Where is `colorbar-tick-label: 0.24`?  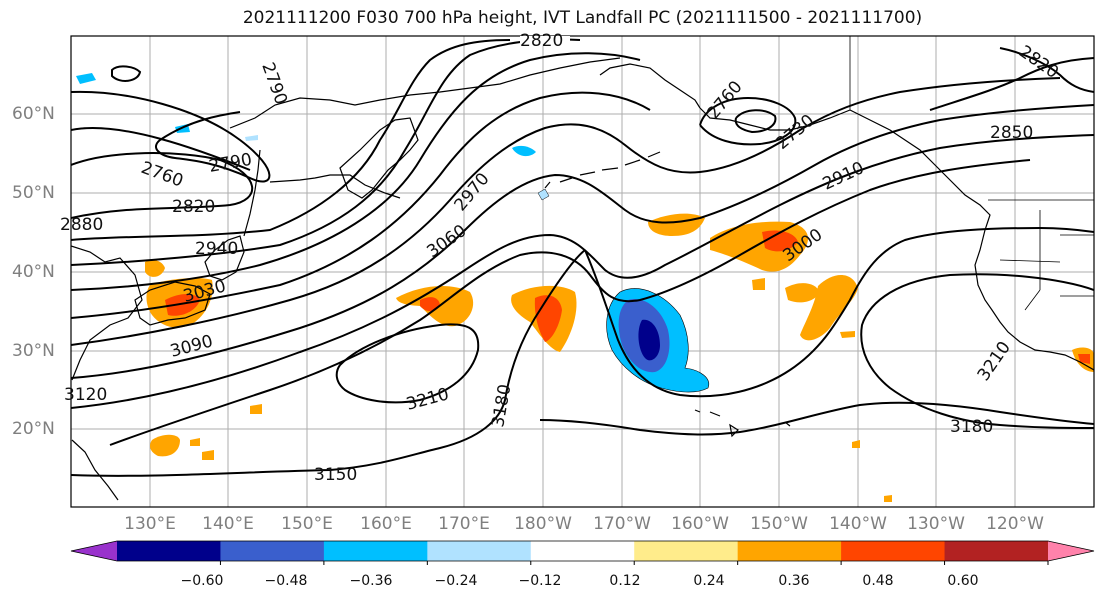 colorbar-tick-label: 0.24 is located at coordinates (709, 581).